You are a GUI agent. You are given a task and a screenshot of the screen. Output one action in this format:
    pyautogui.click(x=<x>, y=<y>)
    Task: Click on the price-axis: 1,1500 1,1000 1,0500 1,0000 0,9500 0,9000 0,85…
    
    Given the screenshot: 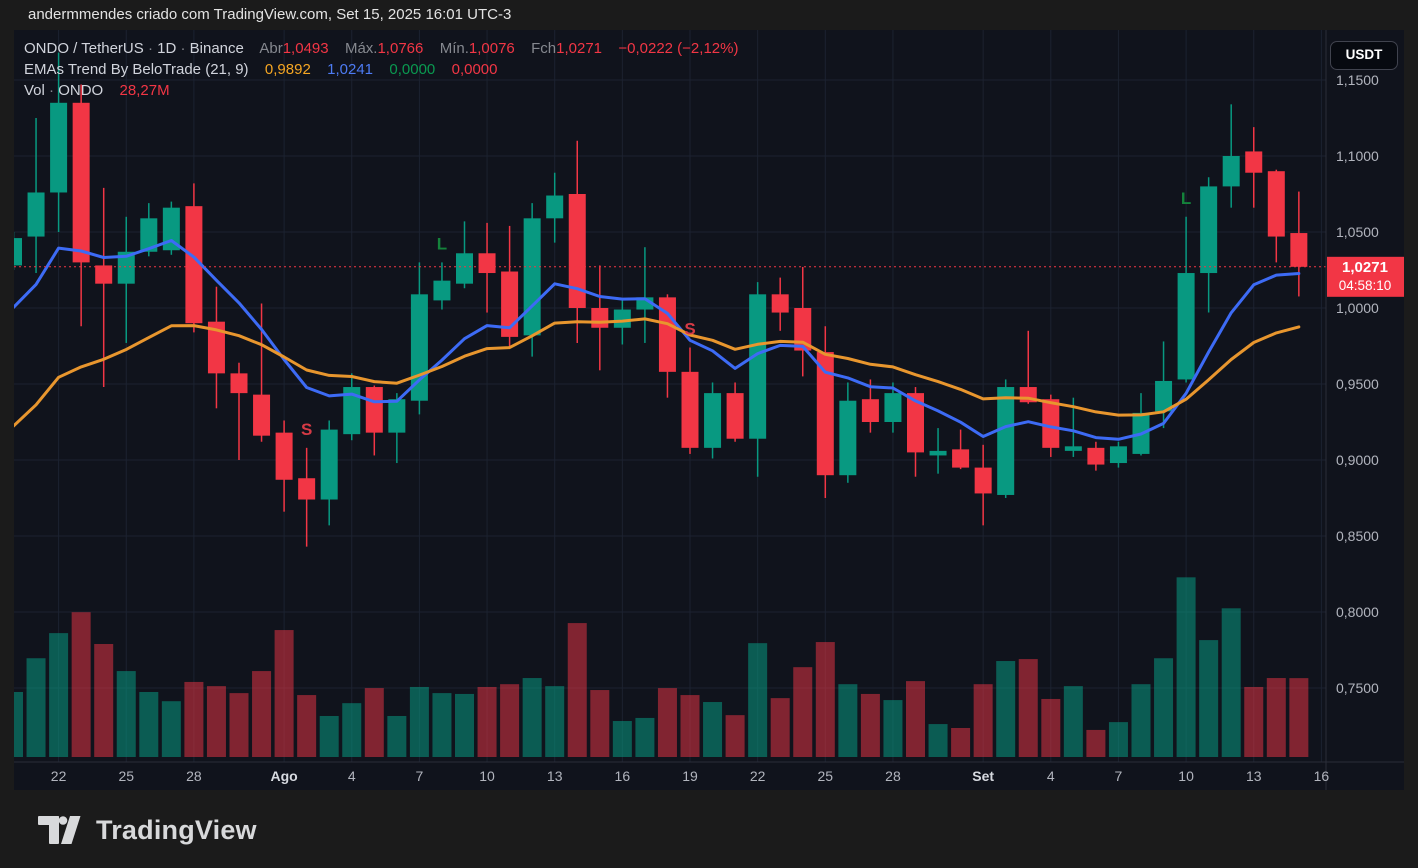 What is the action you would take?
    pyautogui.click(x=1357, y=384)
    